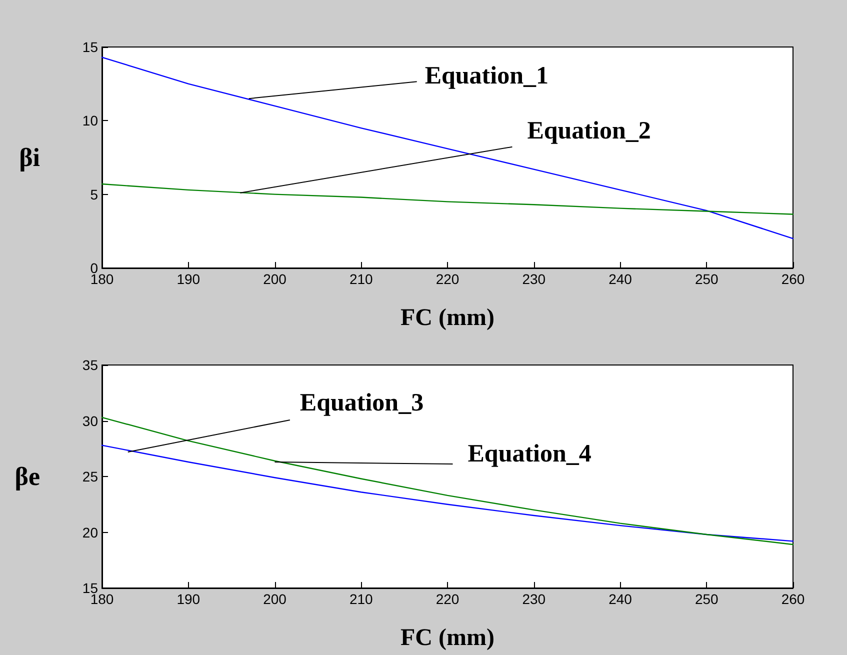 Image resolution: width=847 pixels, height=655 pixels. I want to click on annotation: Equation_1, so click(486, 76).